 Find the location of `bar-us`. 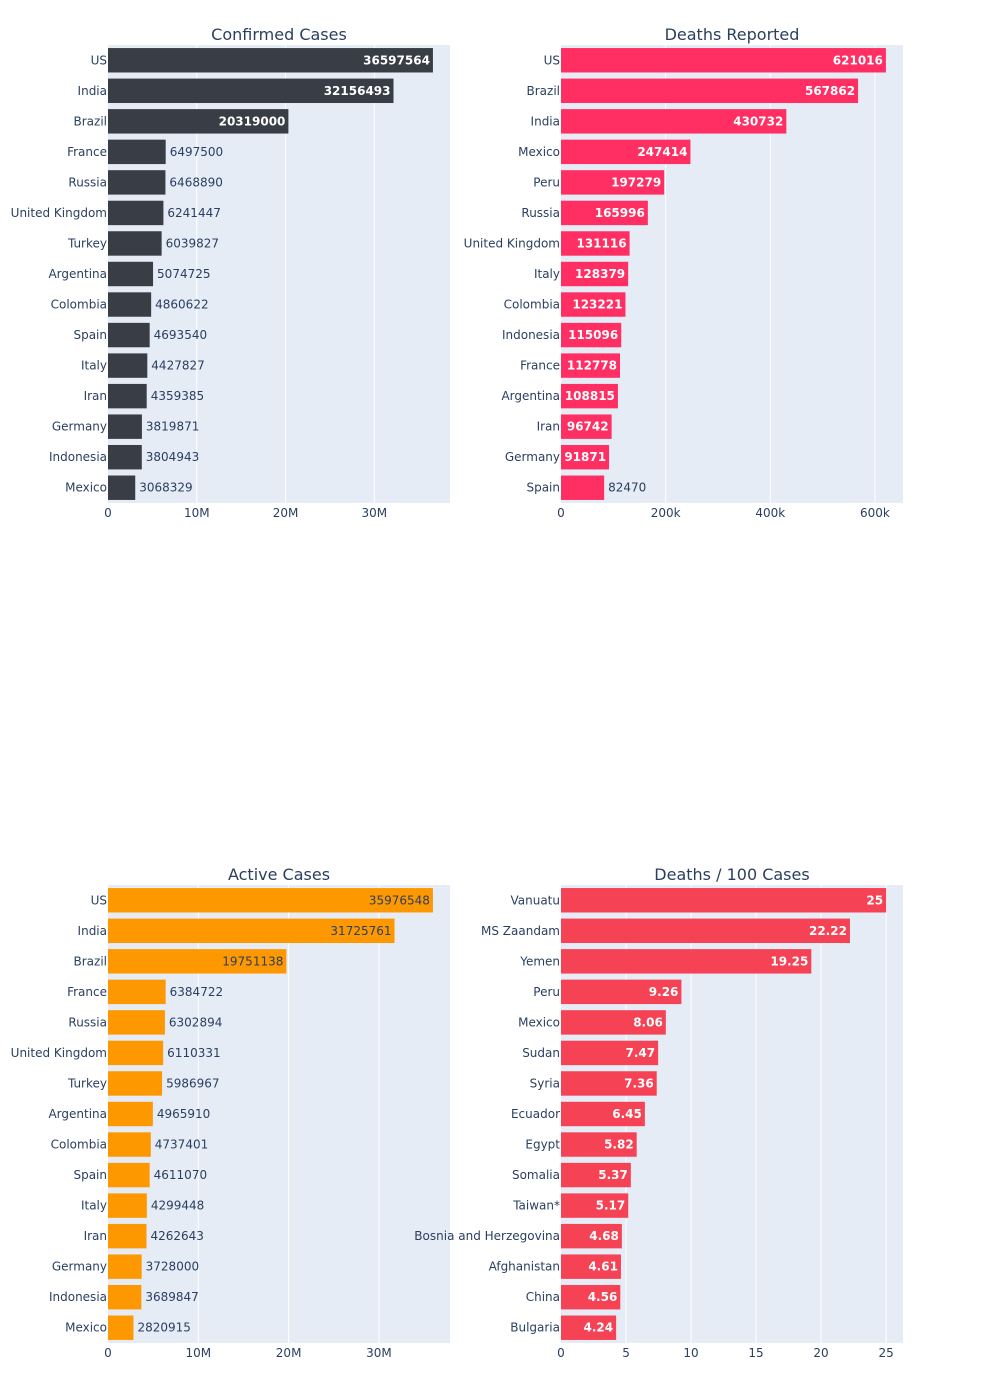

bar-us is located at coordinates (270, 900).